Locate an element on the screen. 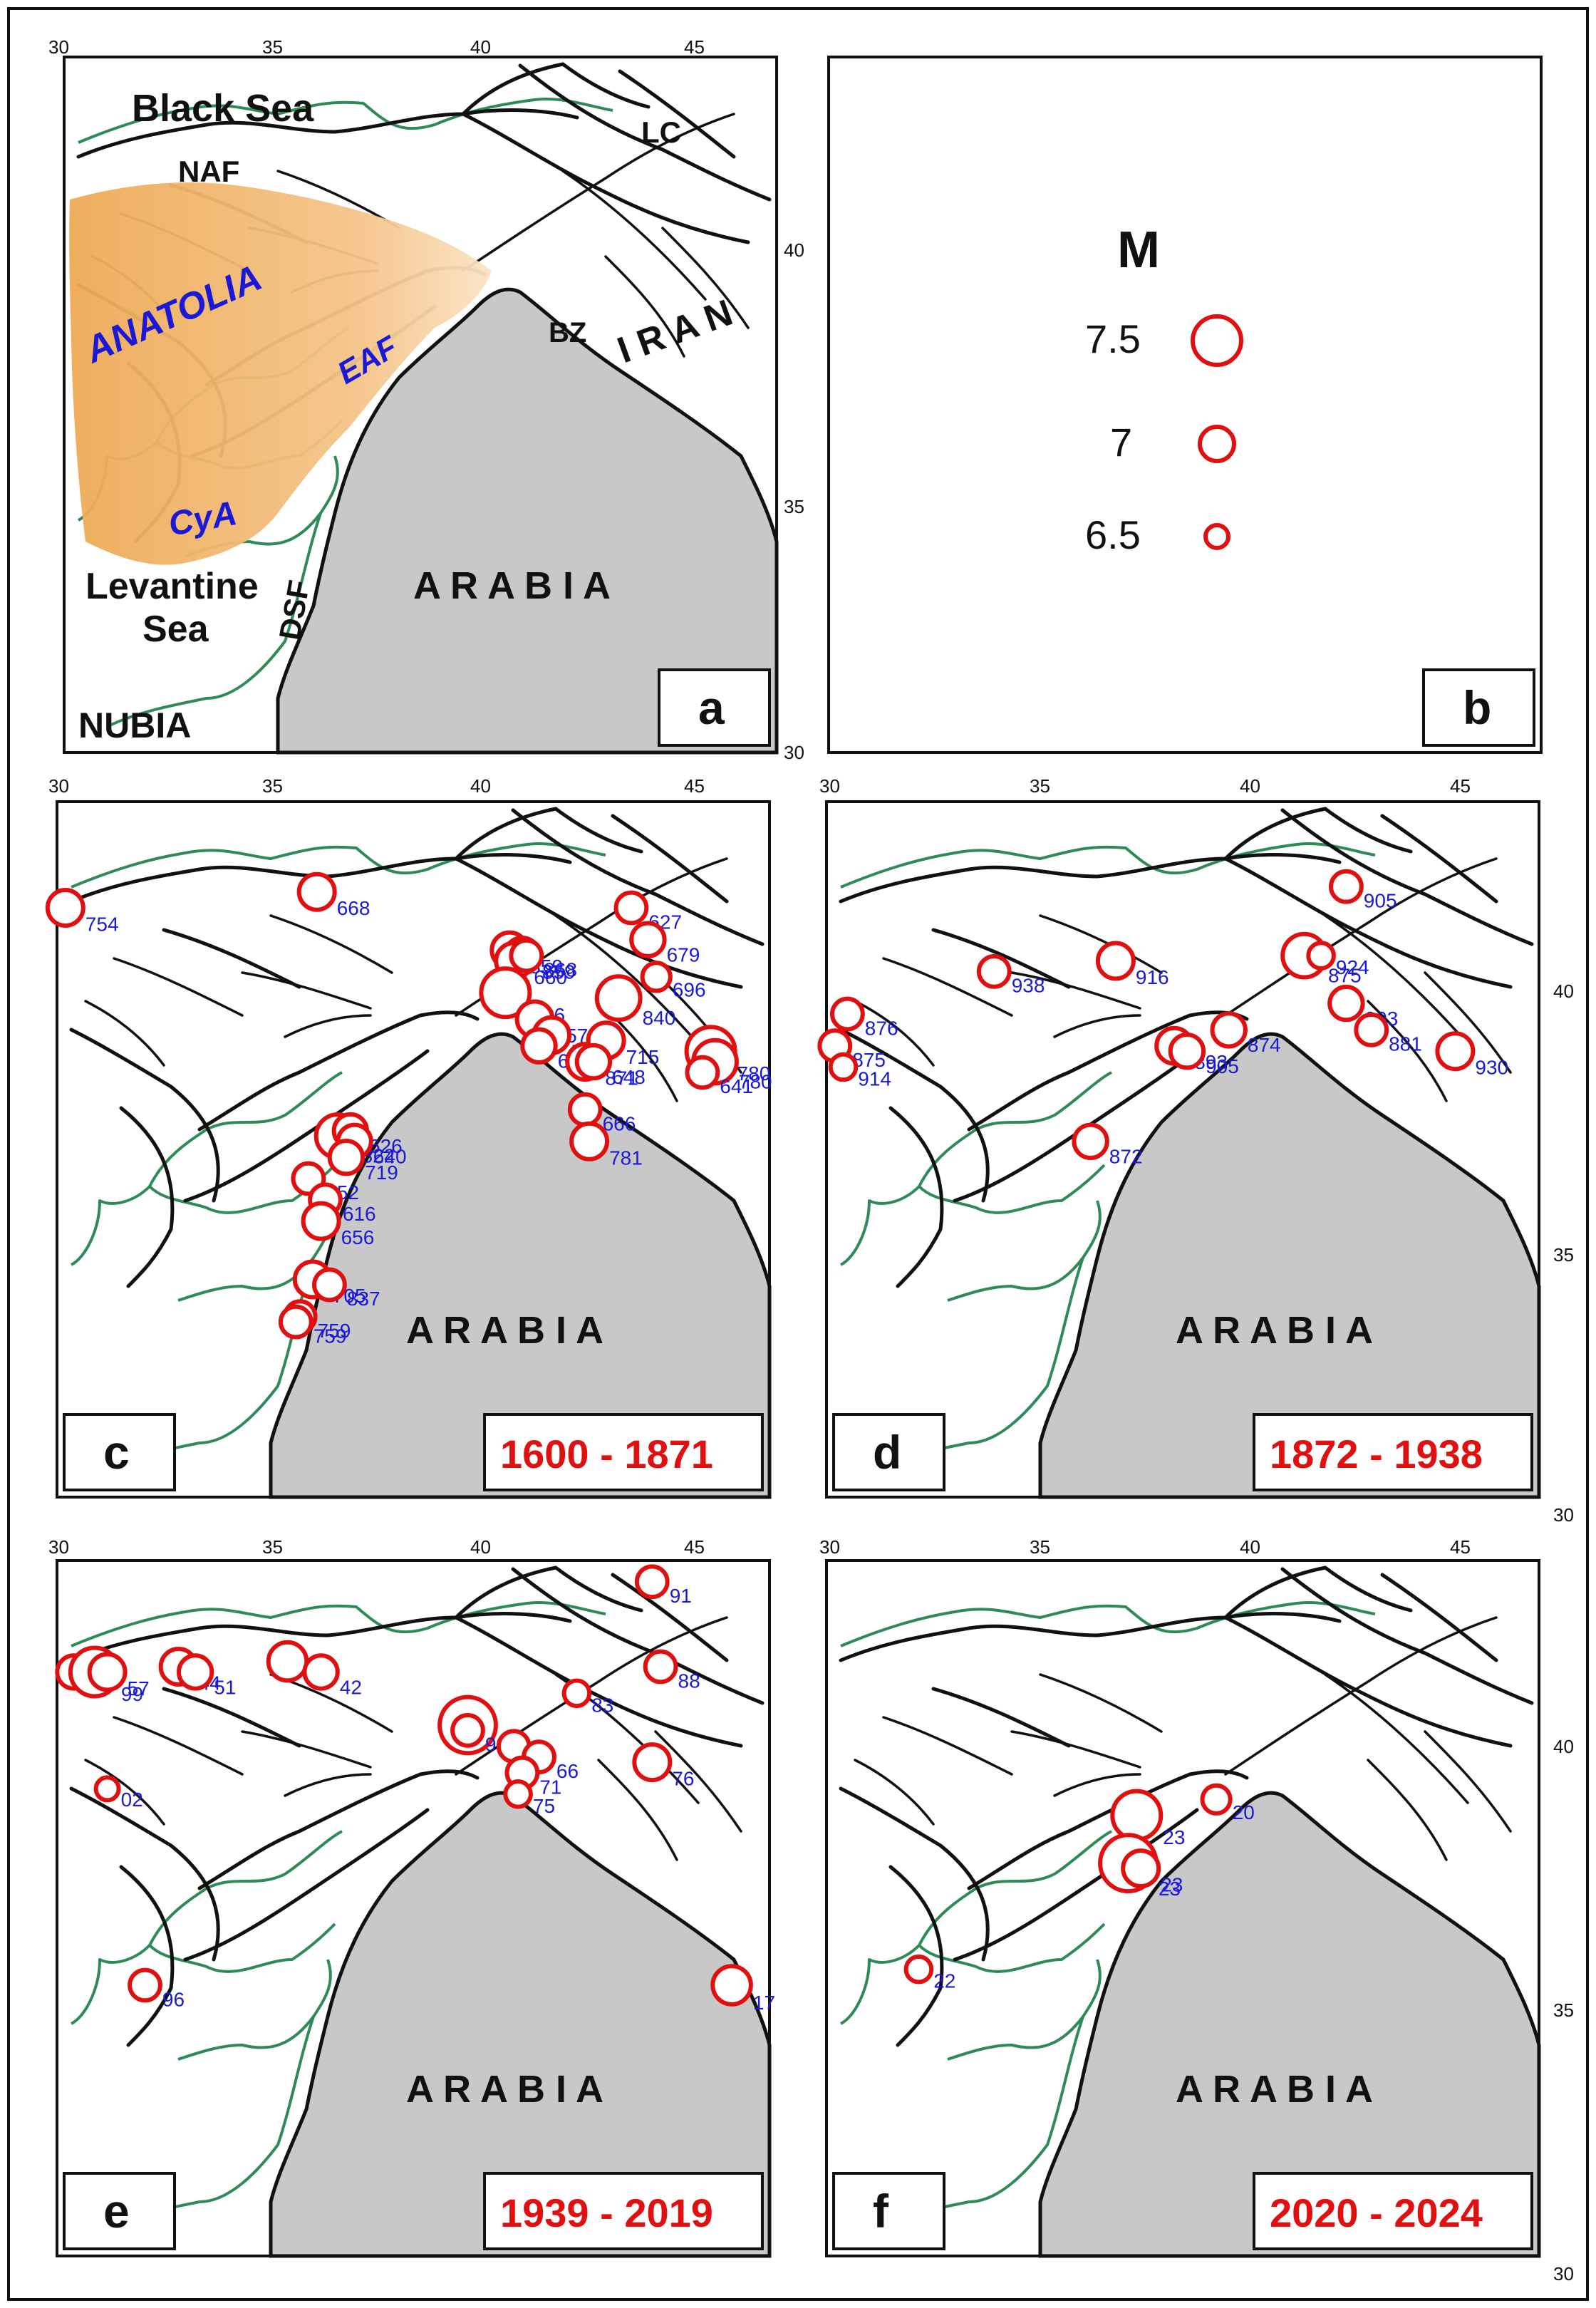  levantine-sea-label: Sea is located at coordinates (175, 629).